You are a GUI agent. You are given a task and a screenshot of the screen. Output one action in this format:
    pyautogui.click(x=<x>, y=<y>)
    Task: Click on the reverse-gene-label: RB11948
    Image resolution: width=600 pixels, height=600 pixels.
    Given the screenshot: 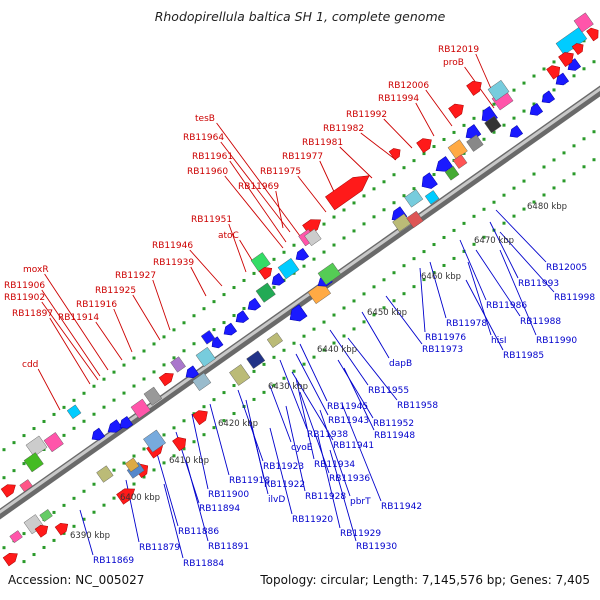 What is the action you would take?
    pyautogui.click(x=394, y=436)
    